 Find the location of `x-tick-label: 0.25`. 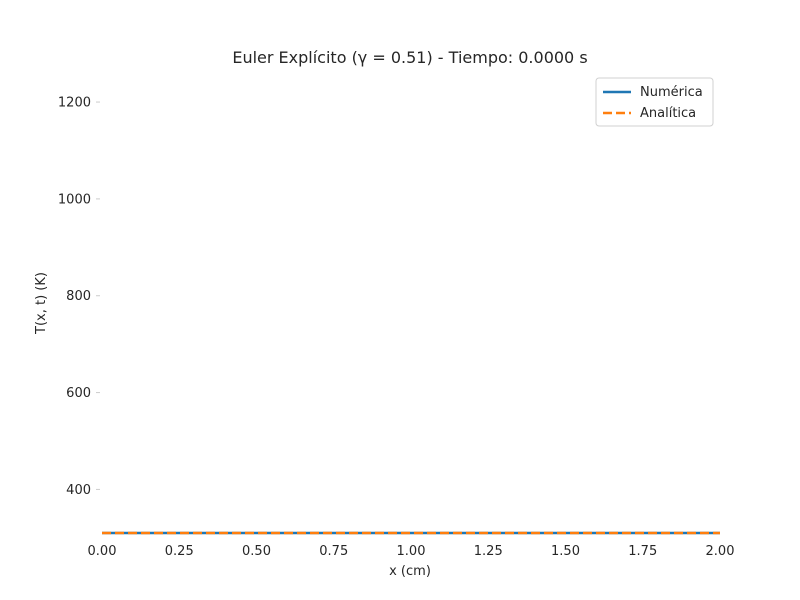

x-tick-label: 0.25 is located at coordinates (179, 551).